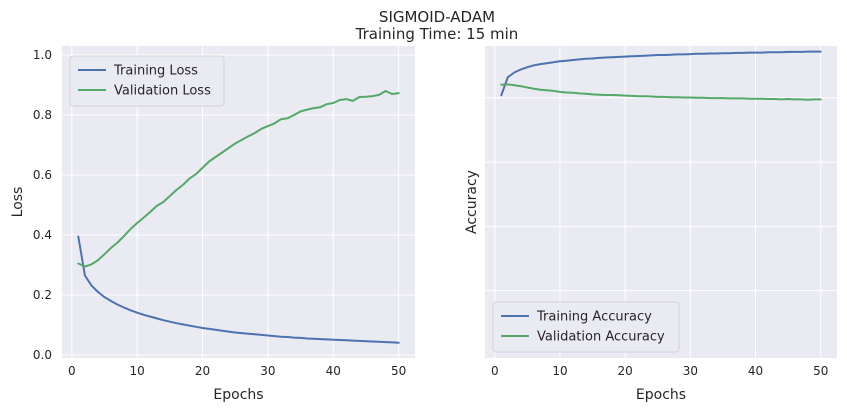 This screenshot has height=412, width=847. I want to click on legend: Training Accuracy Validation Accuracy, so click(586, 327).